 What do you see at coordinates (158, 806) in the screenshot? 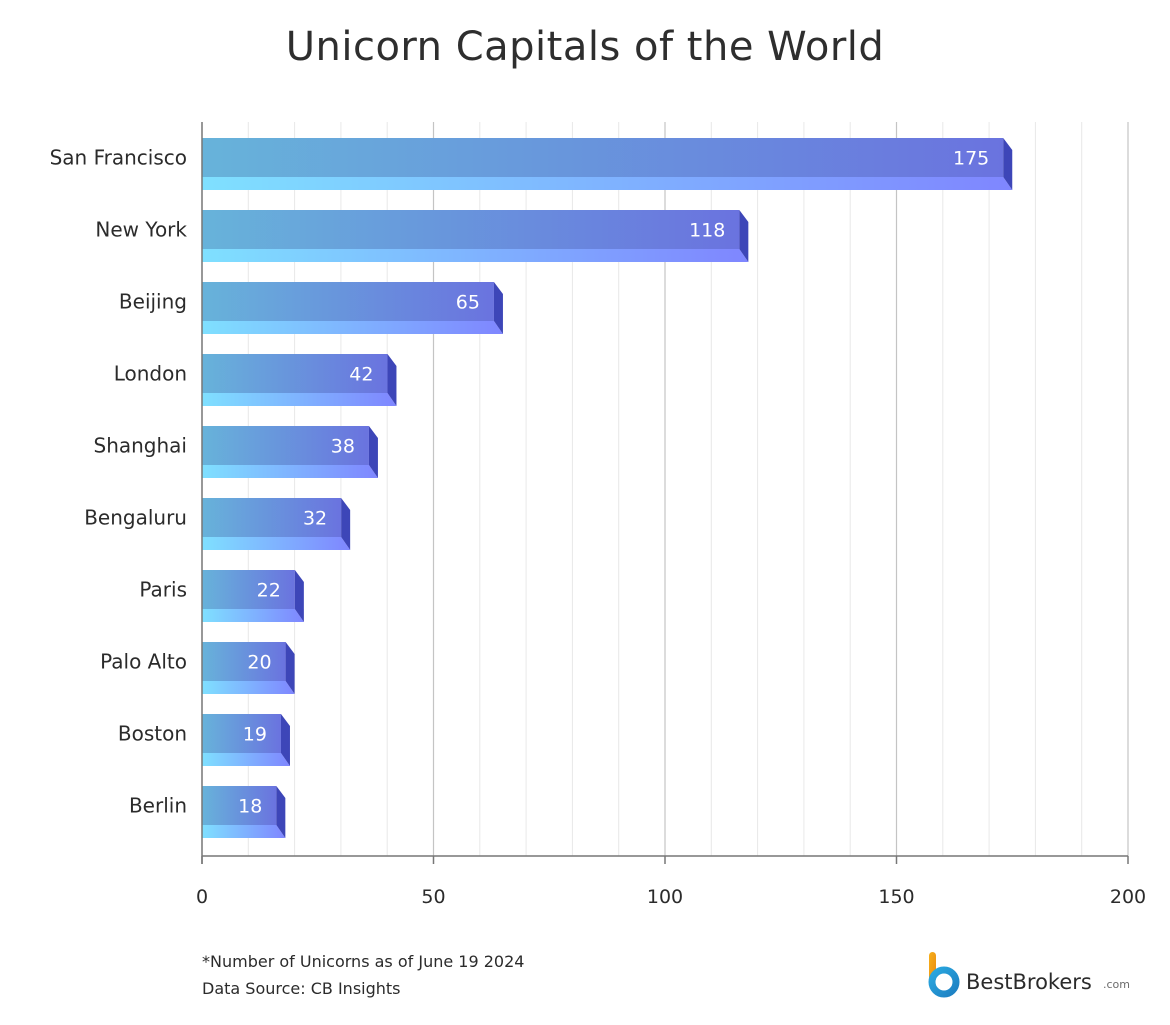
I see `category-label: Berlin` at bounding box center [158, 806].